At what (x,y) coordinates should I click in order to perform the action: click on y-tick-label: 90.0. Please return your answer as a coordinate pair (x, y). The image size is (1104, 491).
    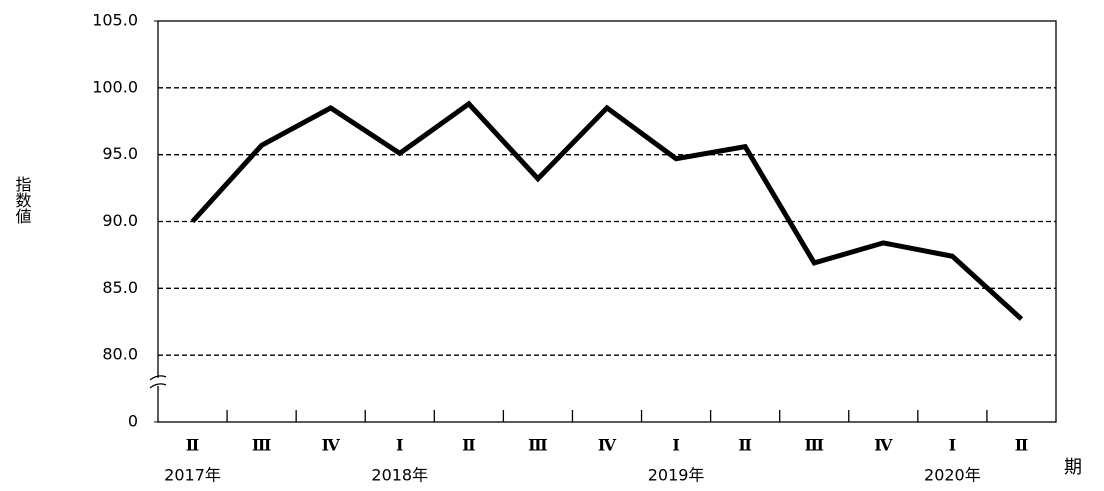
    Looking at the image, I should click on (120, 220).